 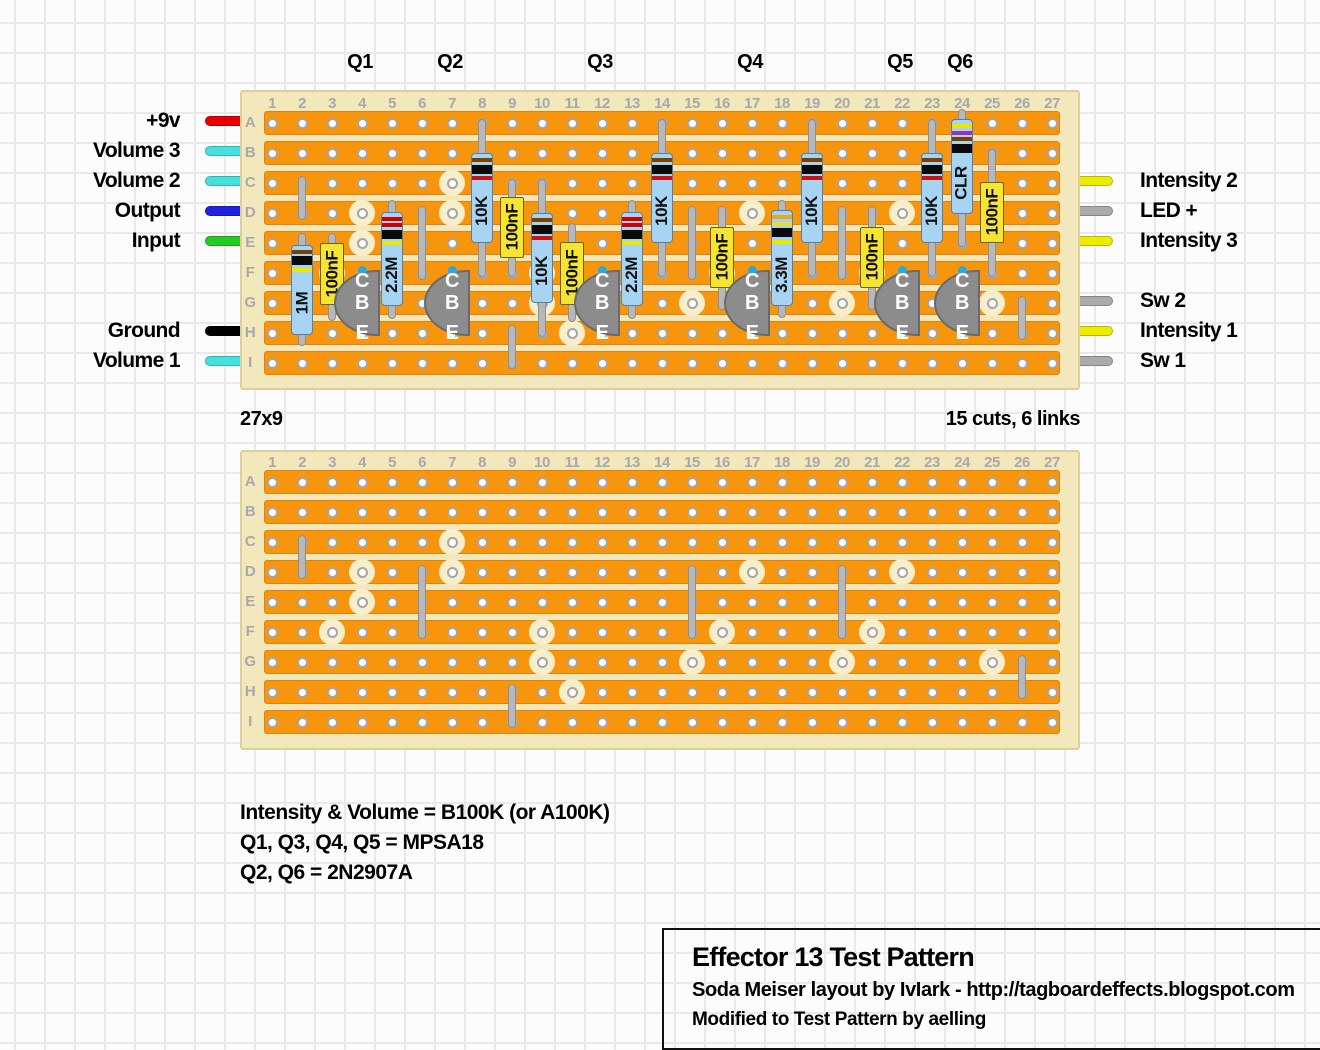 What do you see at coordinates (752, 462) in the screenshot?
I see `column-number: 17` at bounding box center [752, 462].